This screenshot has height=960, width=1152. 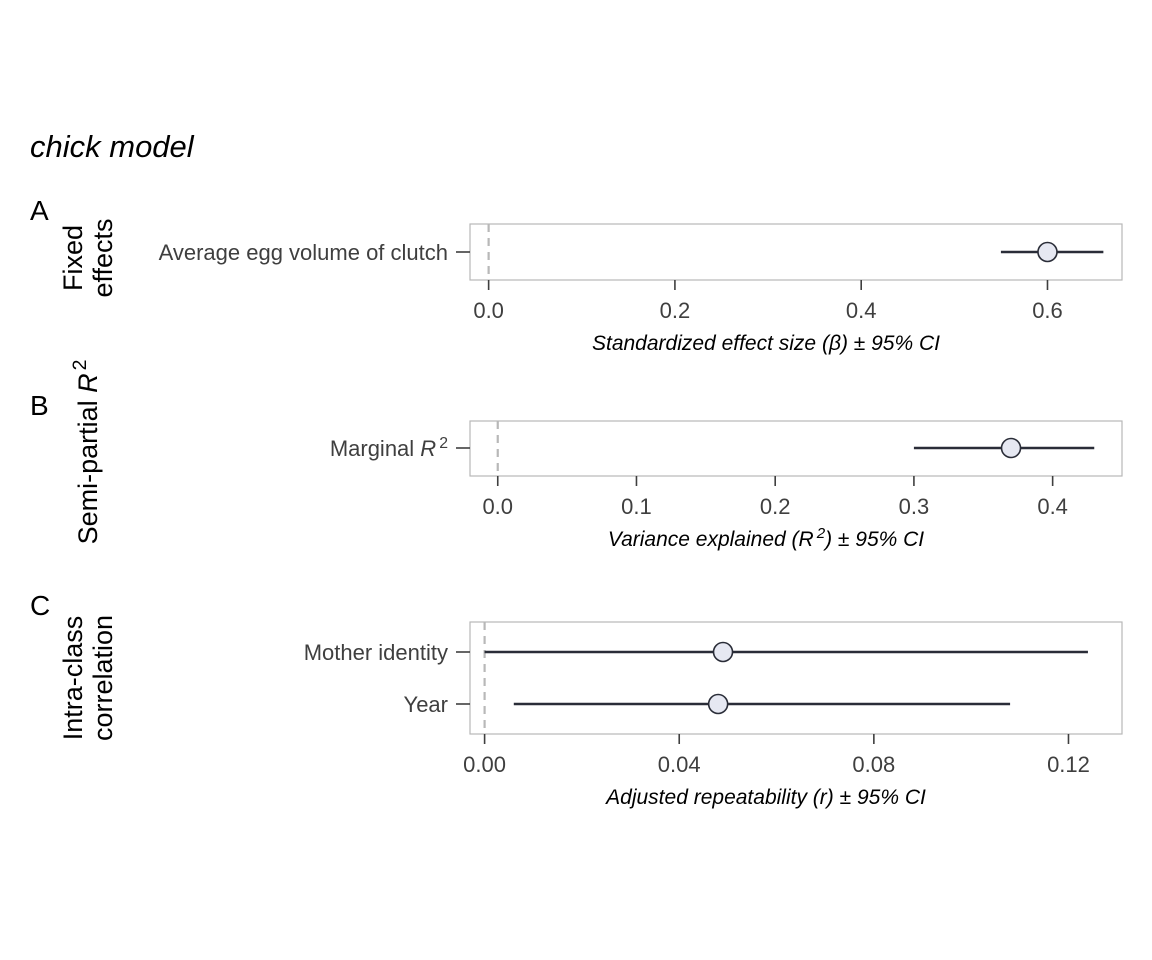 I want to click on panel-letter: C, so click(x=40, y=605).